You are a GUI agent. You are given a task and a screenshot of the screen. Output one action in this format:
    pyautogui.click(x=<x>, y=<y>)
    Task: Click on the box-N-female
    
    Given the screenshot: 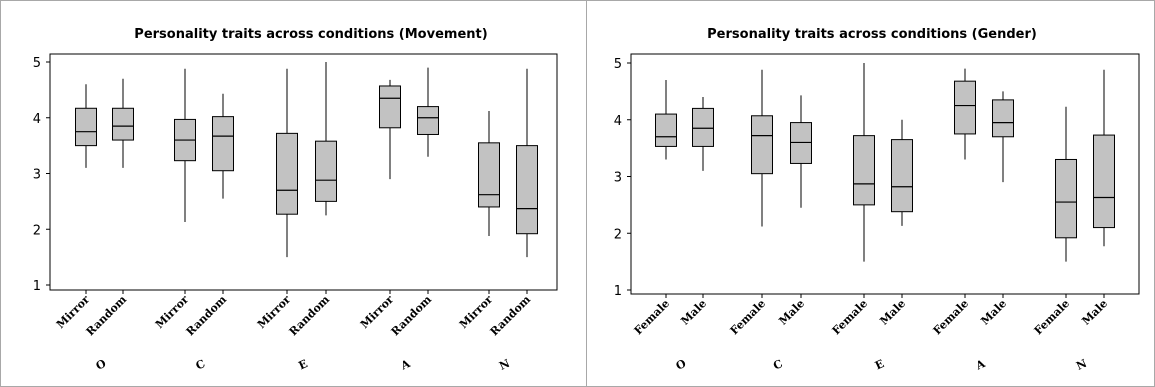 What is the action you would take?
    pyautogui.click(x=1066, y=184)
    